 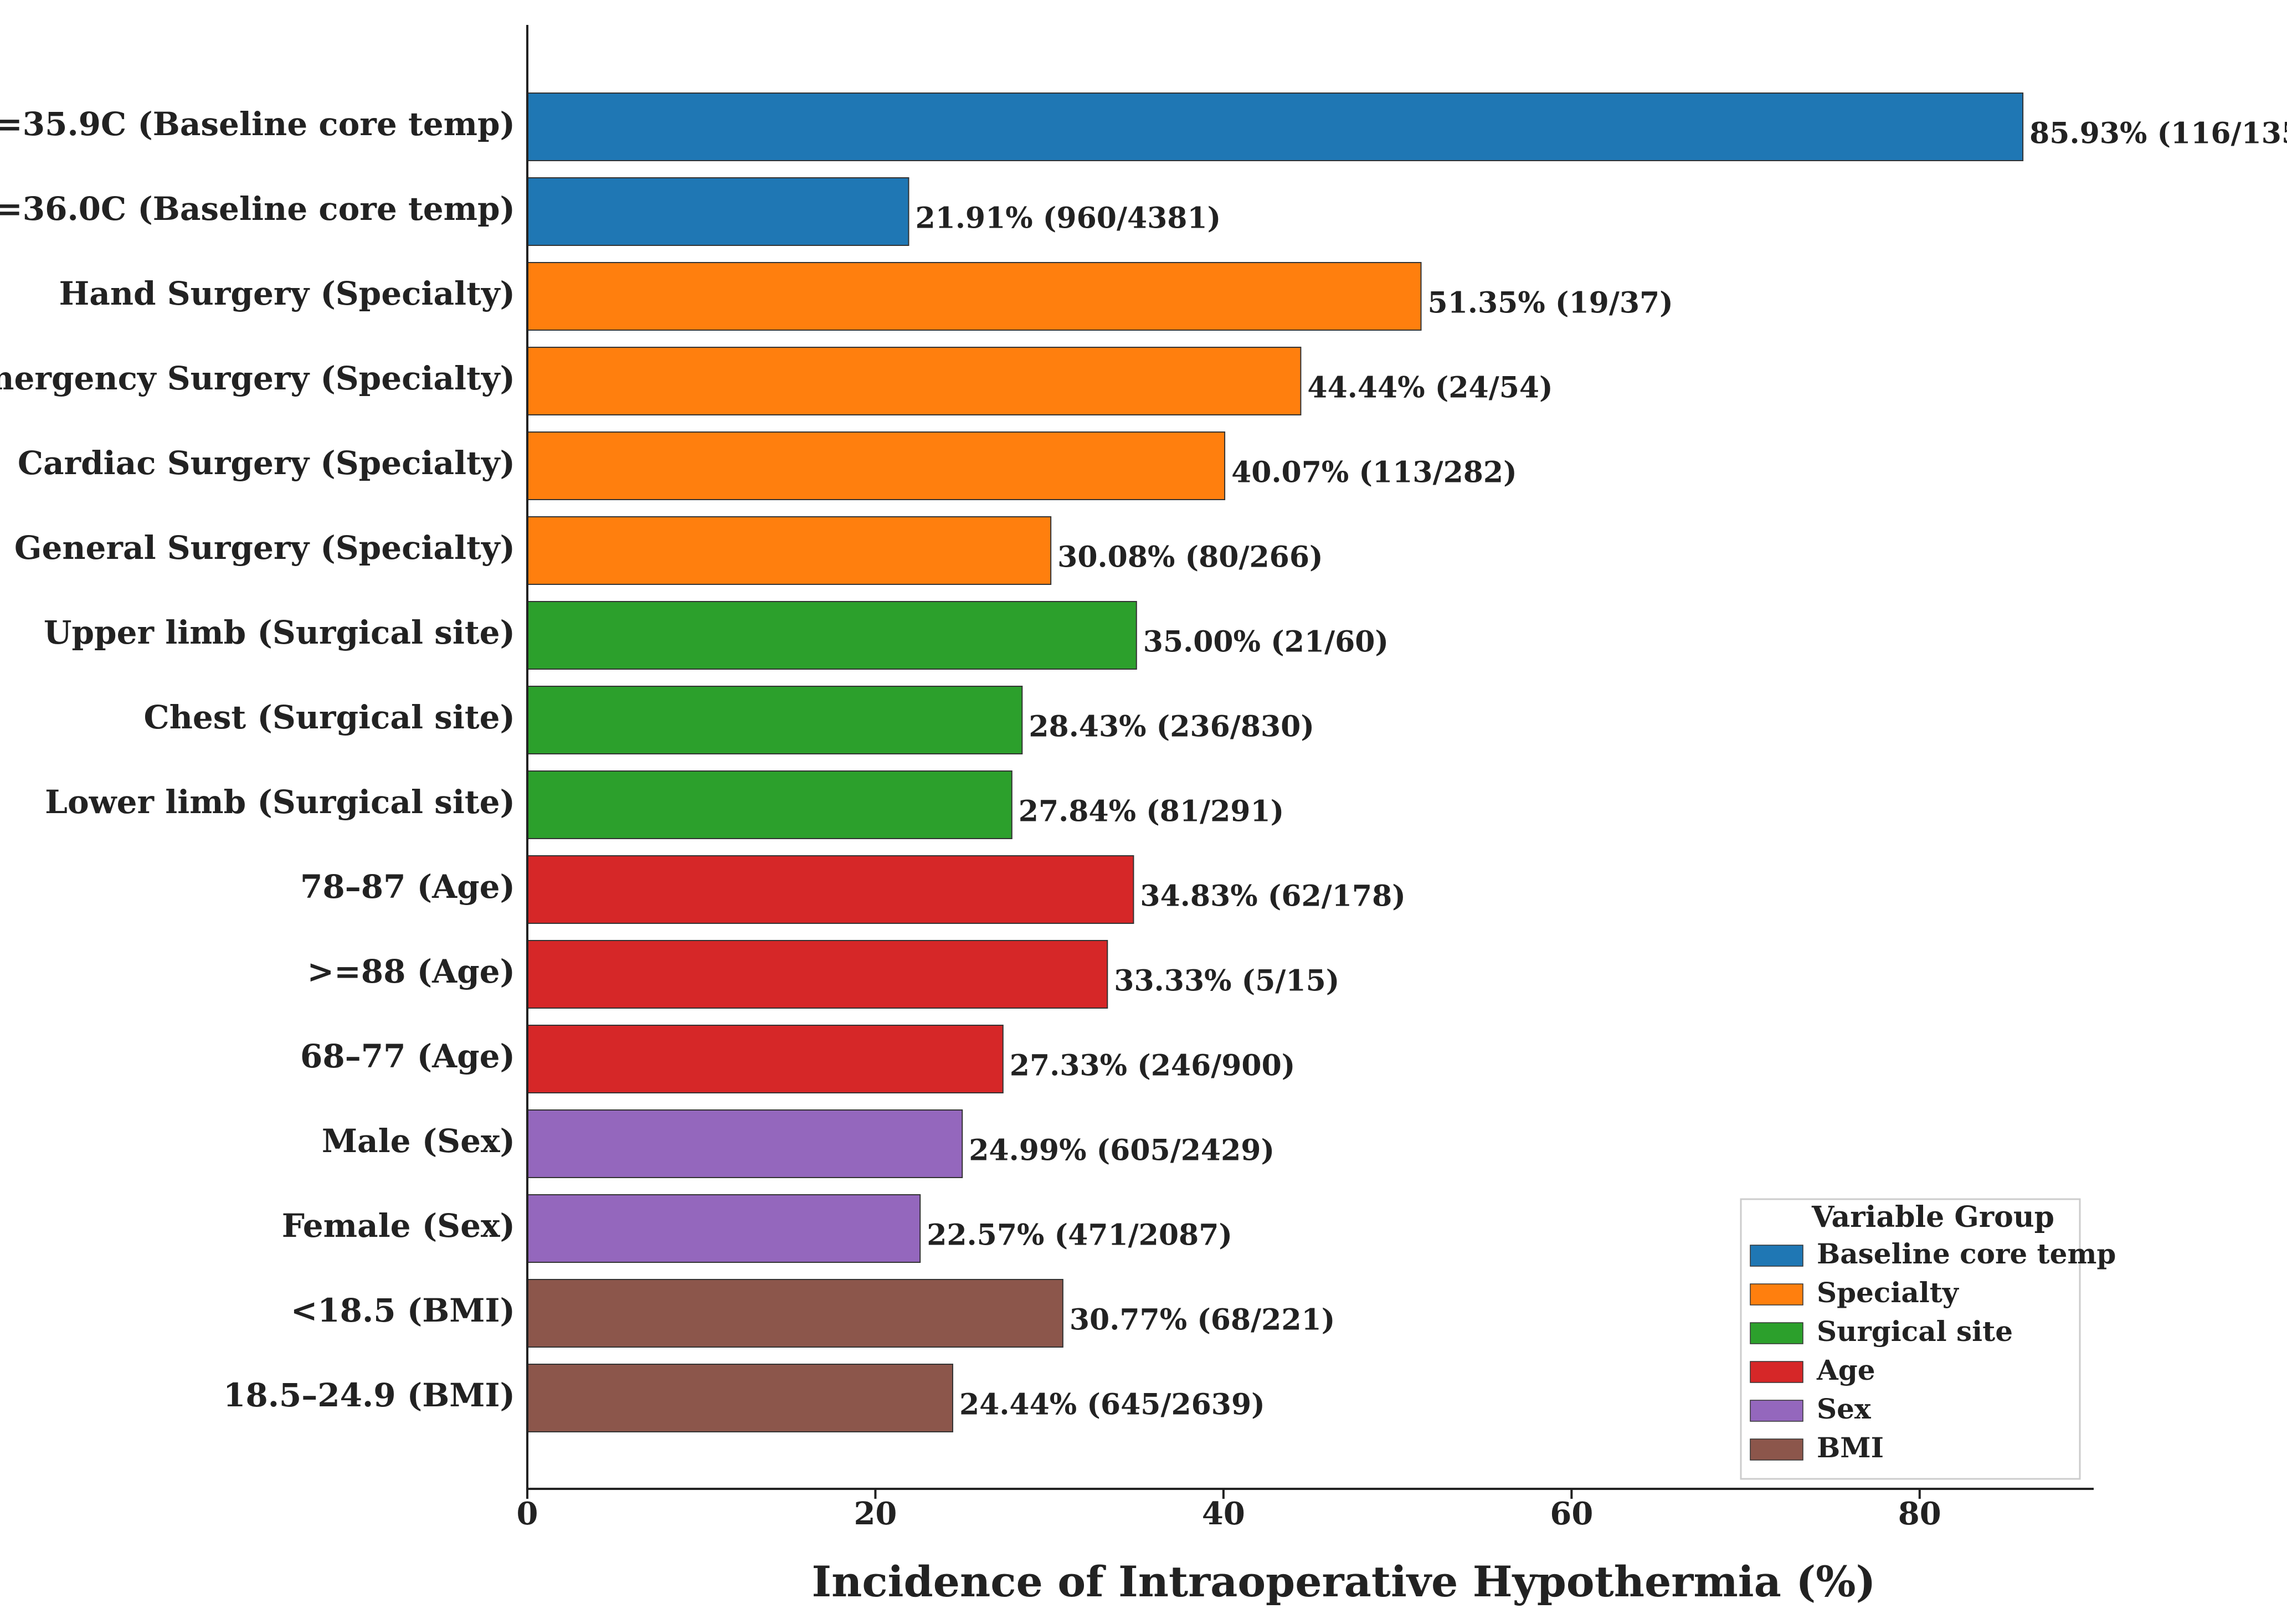 What do you see at coordinates (403, 1310) in the screenshot?
I see `category-label: <18.5 (BMI)` at bounding box center [403, 1310].